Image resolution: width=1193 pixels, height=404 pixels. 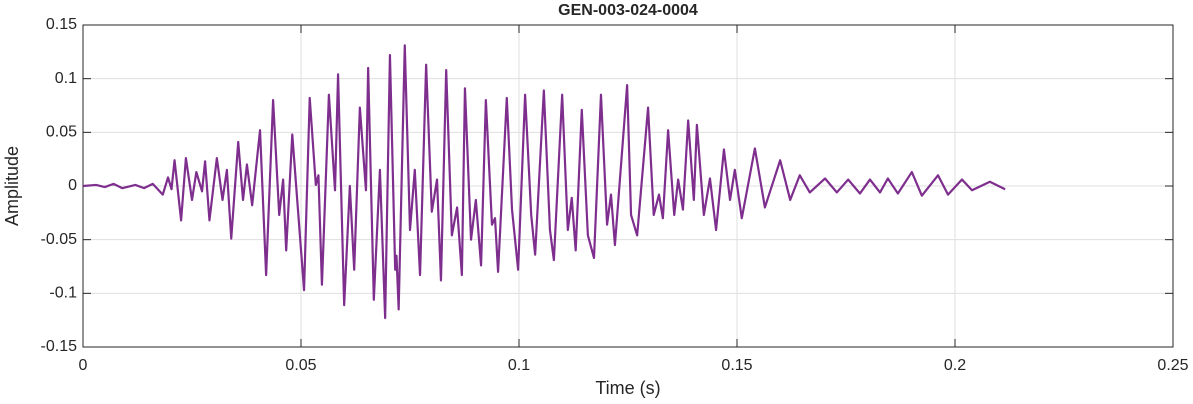 What do you see at coordinates (63, 293) in the screenshot?
I see `y-tick-label: -0.1` at bounding box center [63, 293].